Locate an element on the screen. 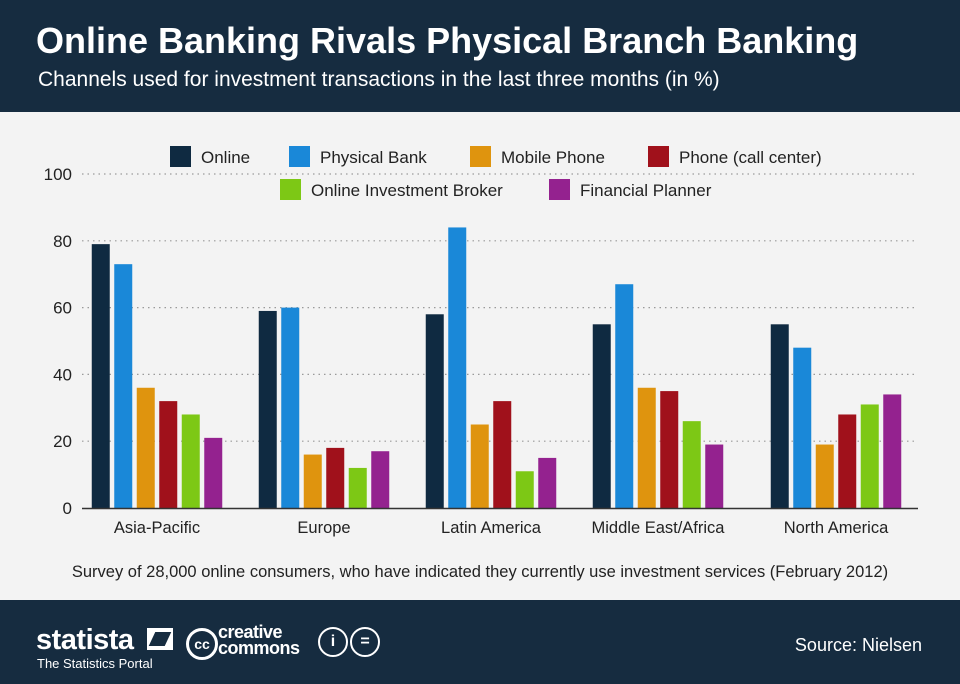 This screenshot has width=960, height=684. creative-commons-text-2: commons is located at coordinates (259, 648).